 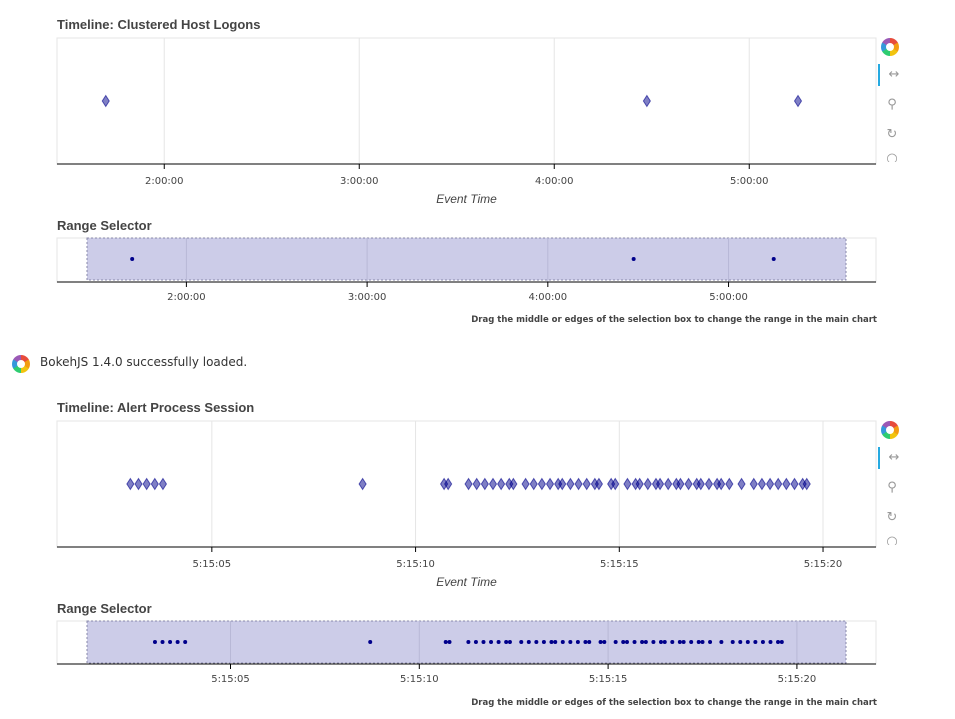 What do you see at coordinates (164, 181) in the screenshot?
I see `x-tick-label: 2:00:00` at bounding box center [164, 181].